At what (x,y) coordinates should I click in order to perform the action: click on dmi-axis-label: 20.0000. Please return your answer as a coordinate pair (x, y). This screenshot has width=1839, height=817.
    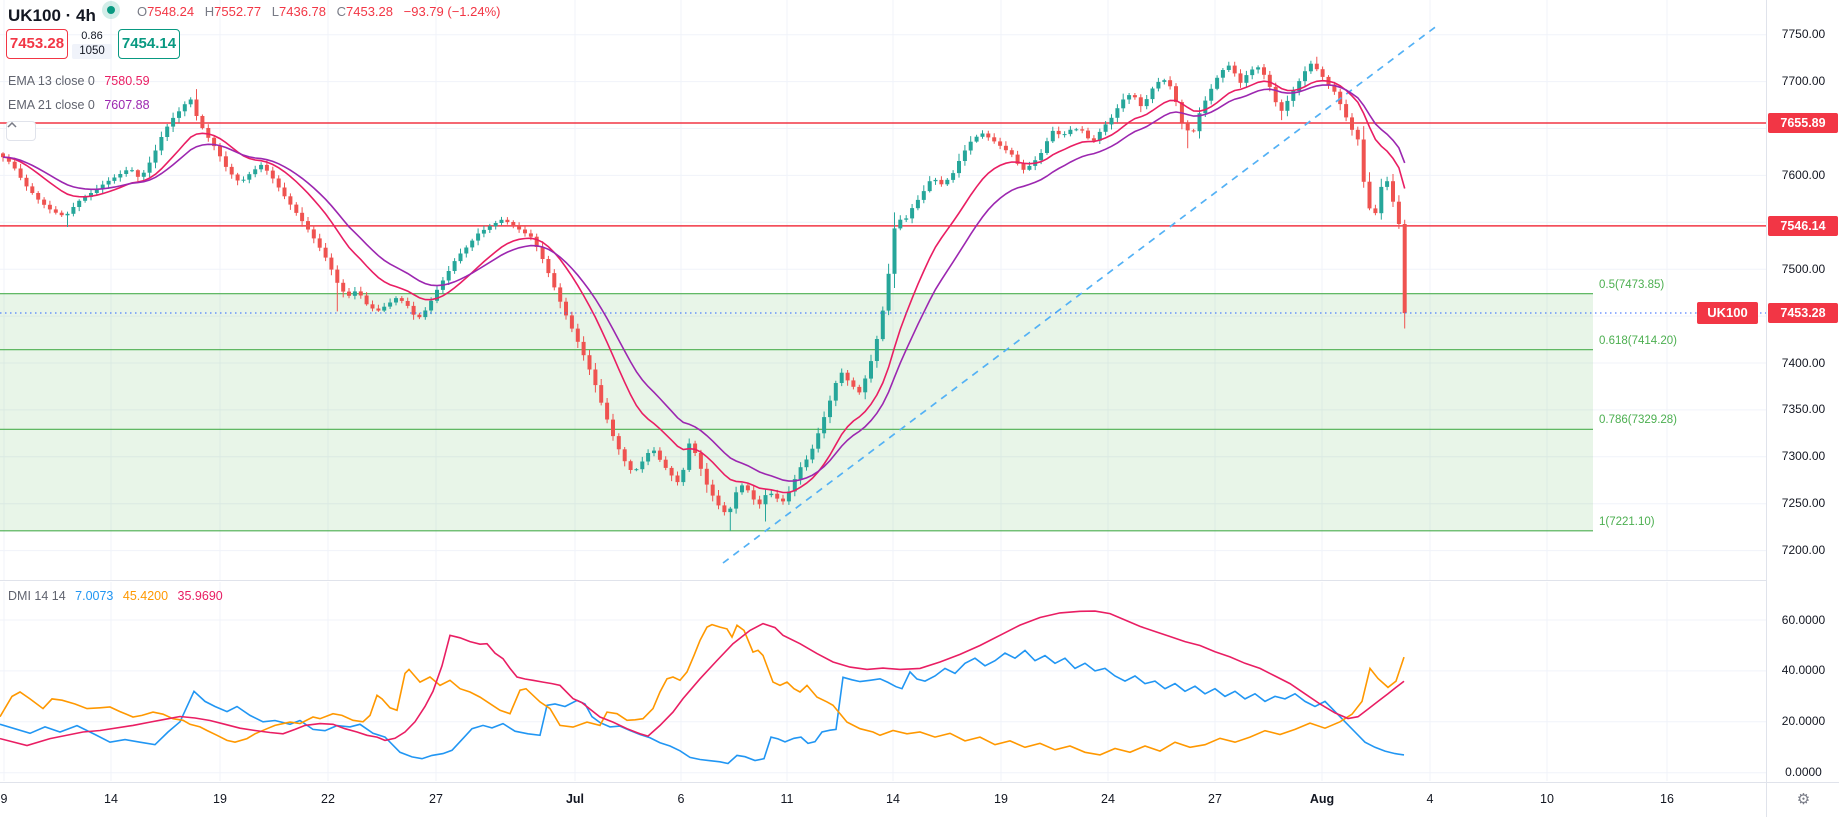
    Looking at the image, I should click on (1803, 721).